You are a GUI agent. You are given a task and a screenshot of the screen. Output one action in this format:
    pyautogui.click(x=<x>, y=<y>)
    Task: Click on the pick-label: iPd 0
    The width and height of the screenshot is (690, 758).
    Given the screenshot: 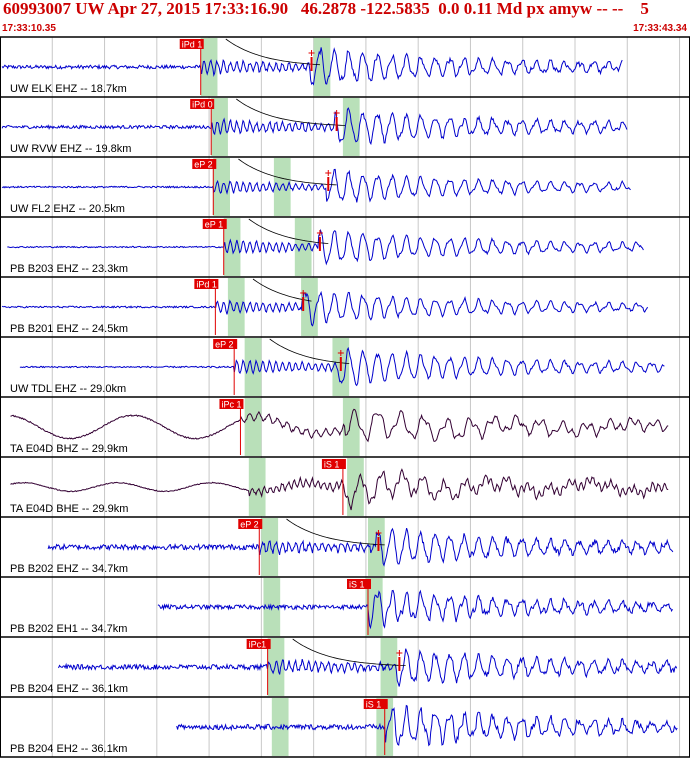 What is the action you would take?
    pyautogui.click(x=202, y=105)
    